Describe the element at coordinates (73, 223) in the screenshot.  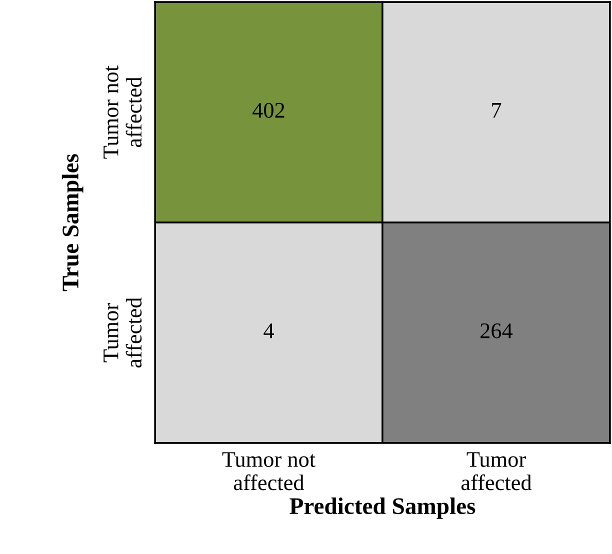
I see `y-axis-title: True Samples` at that location.